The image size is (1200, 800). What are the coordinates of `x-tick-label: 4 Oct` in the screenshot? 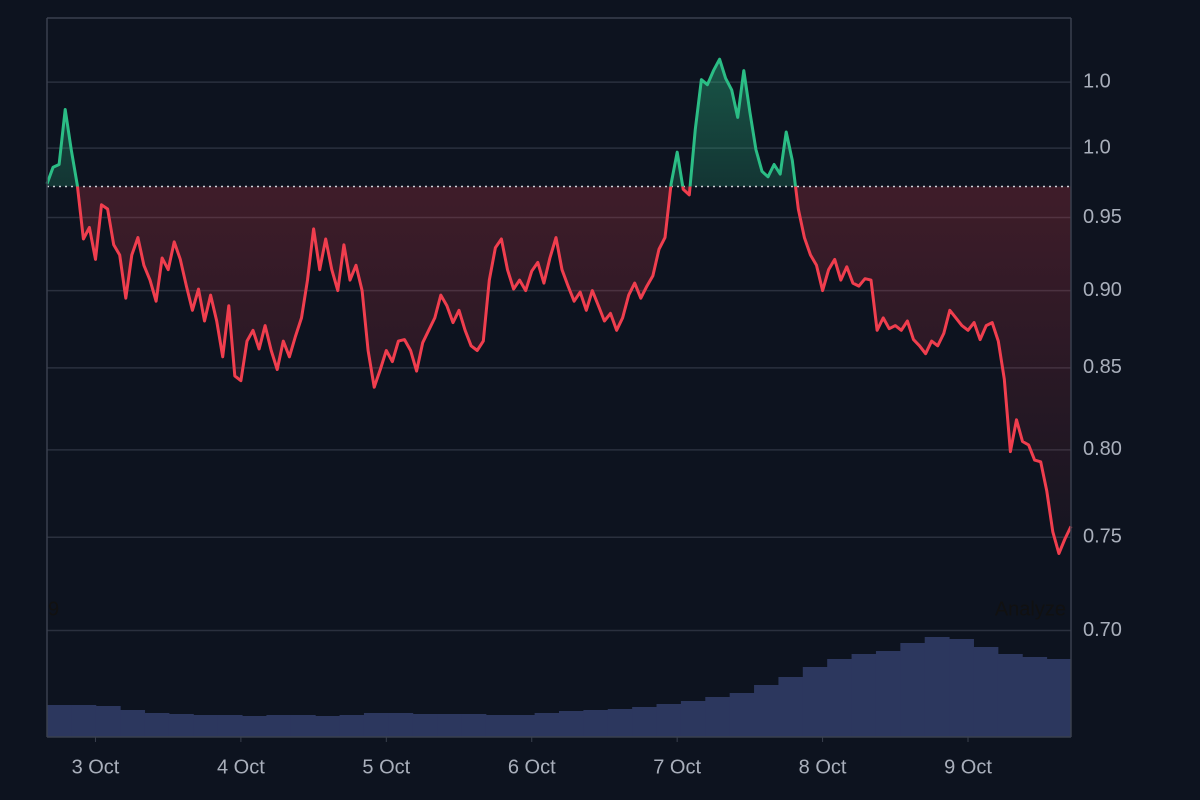 It's located at (241, 767).